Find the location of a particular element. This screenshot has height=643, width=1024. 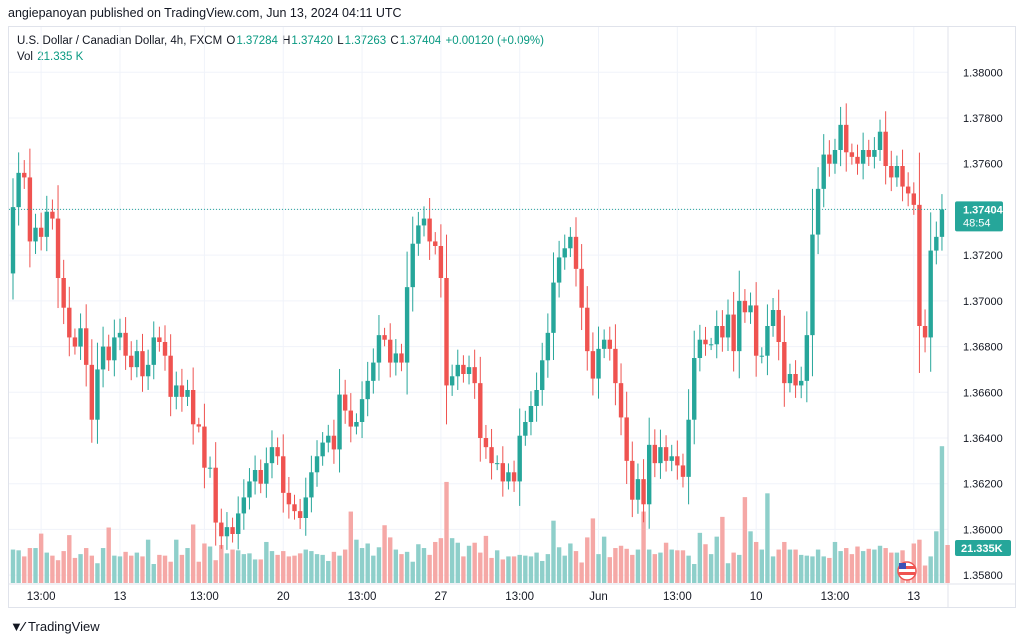

symbol-title: U.S. Dollar / Canadian Dollar, 4h, FXCM is located at coordinates (120, 41).